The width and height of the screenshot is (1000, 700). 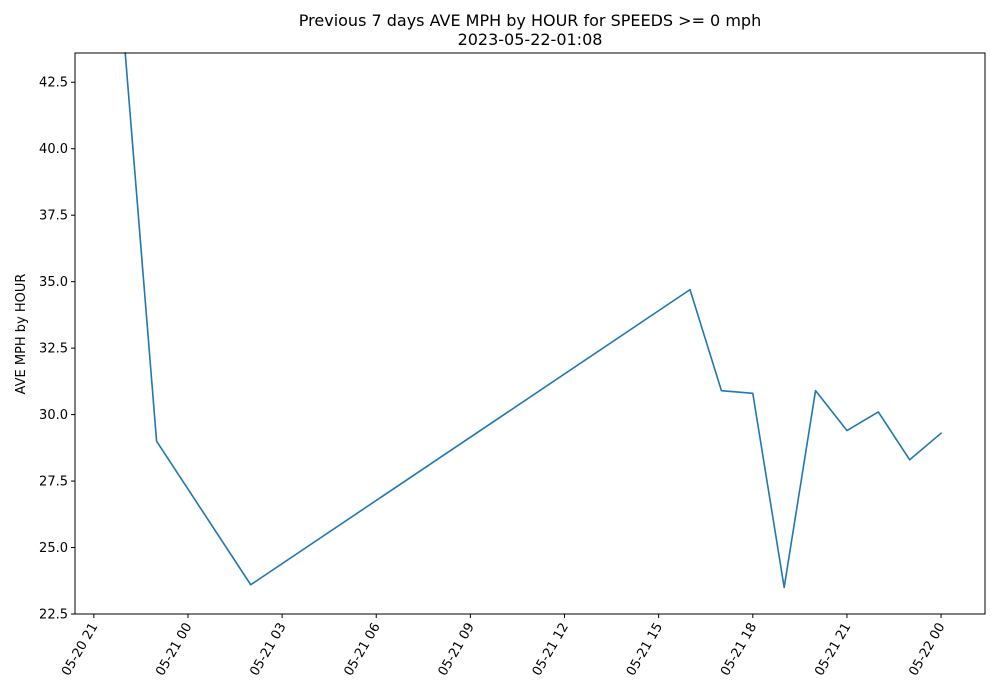 I want to click on x-tick-label: 05-21 03, so click(x=268, y=650).